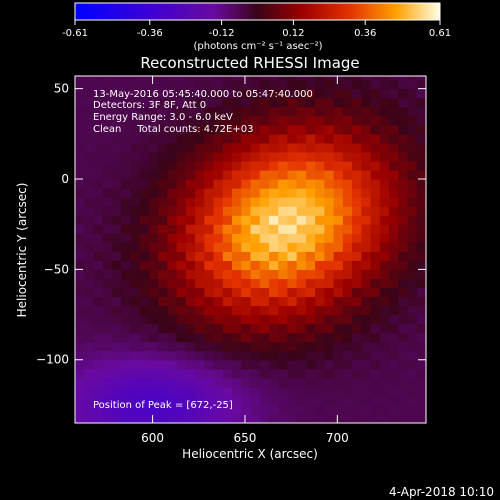 This screenshot has width=500, height=500. I want to click on colorbar-tick-label: 0.61, so click(440, 33).